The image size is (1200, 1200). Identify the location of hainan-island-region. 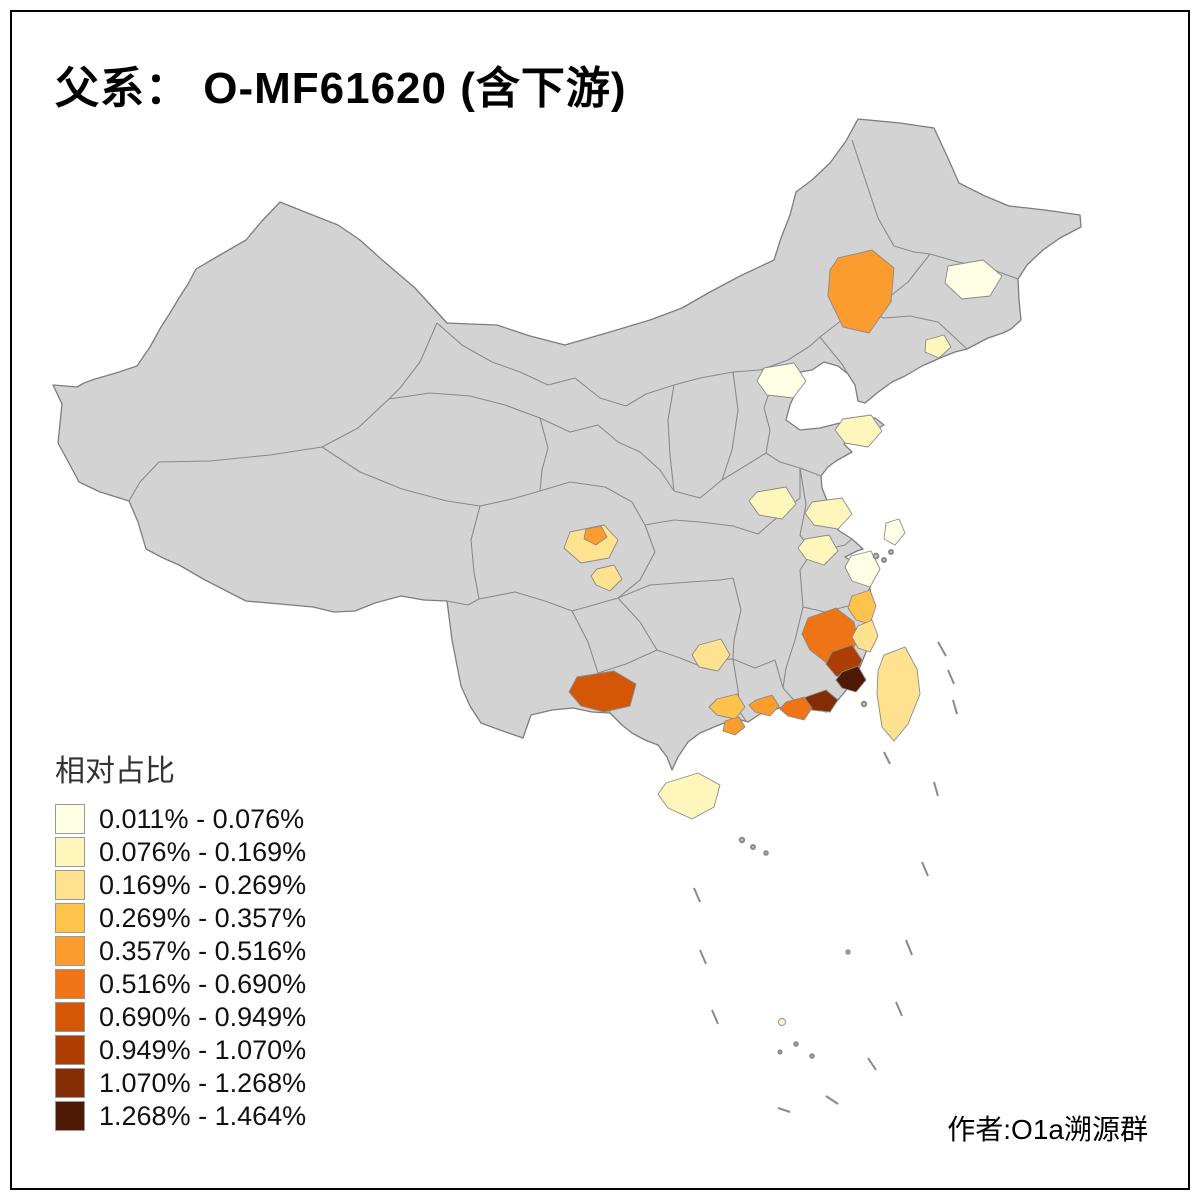
(689, 796).